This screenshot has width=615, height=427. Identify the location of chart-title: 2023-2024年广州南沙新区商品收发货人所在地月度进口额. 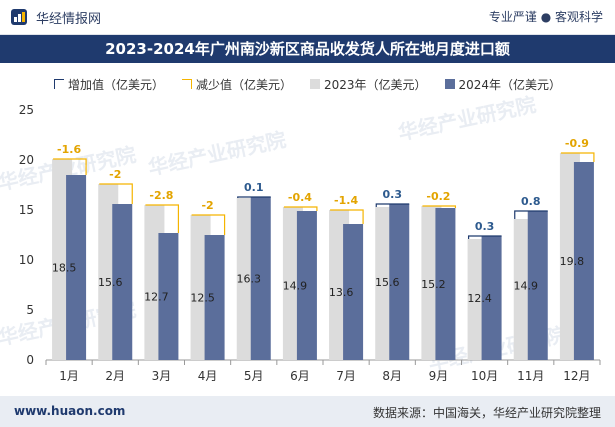
(307, 49).